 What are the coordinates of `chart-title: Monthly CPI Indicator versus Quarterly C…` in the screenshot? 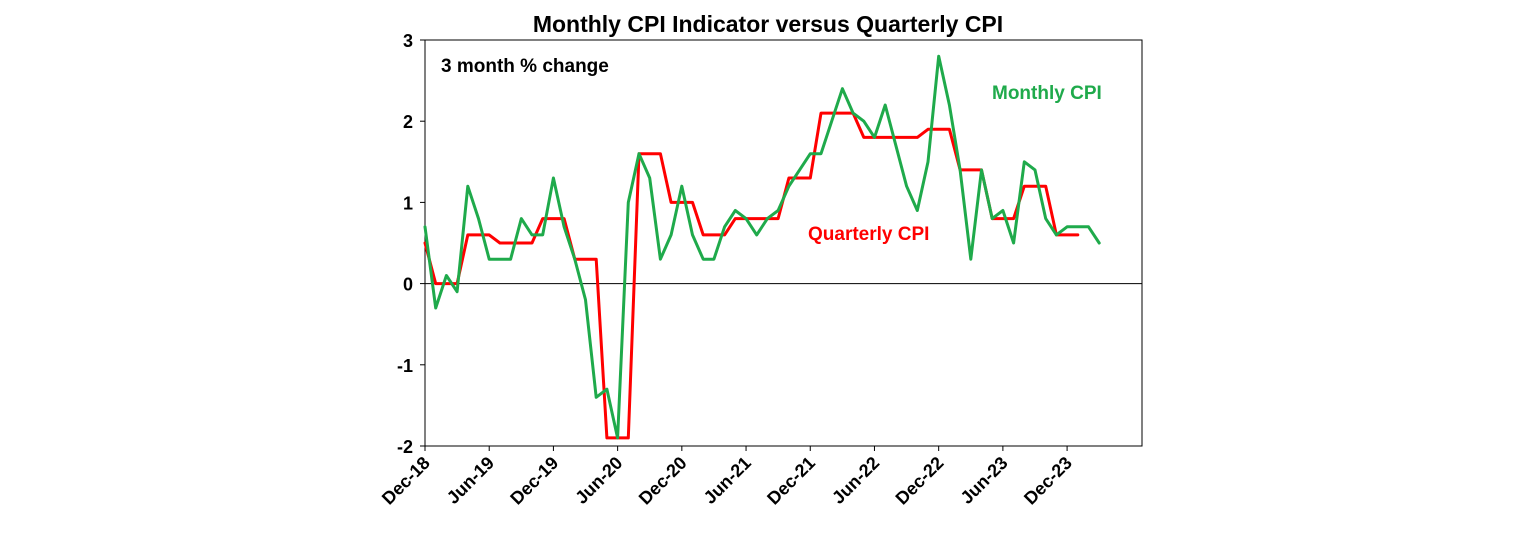 It's located at (768, 24).